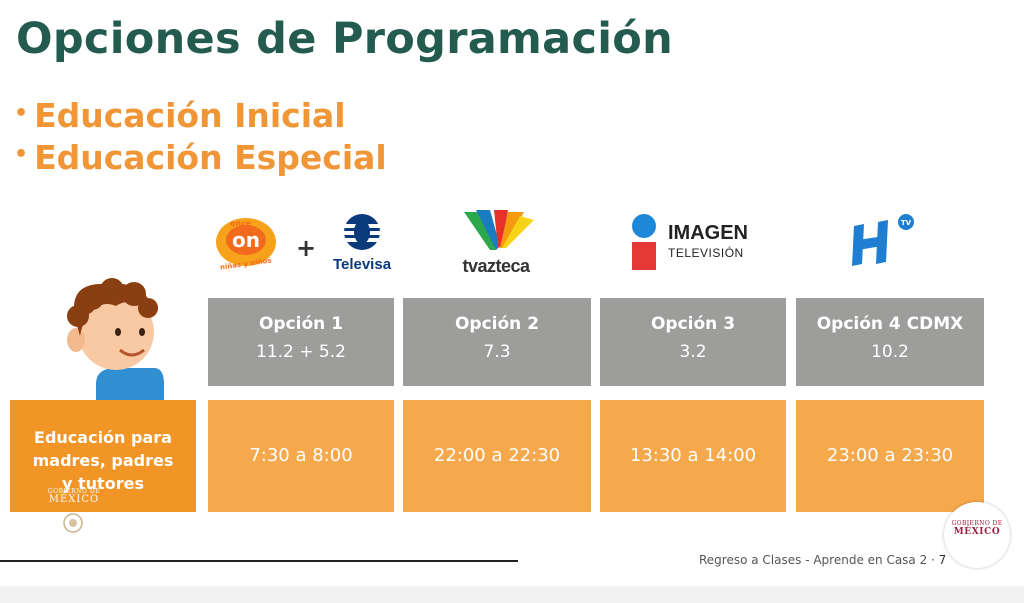  What do you see at coordinates (73, 523) in the screenshot?
I see `crest-icon` at bounding box center [73, 523].